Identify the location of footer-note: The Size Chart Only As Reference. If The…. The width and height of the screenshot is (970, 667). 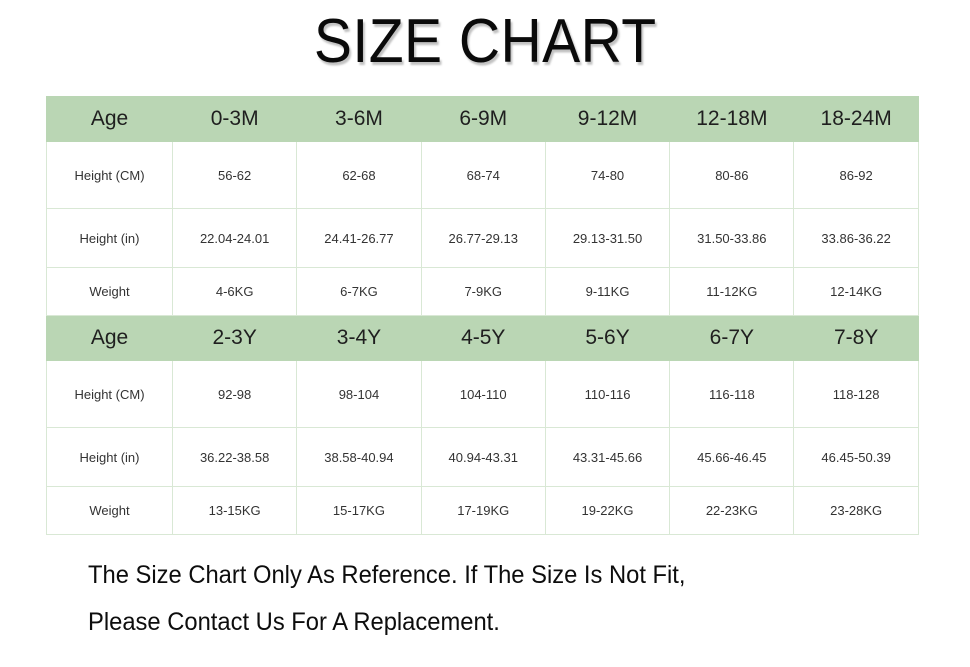
(498, 599).